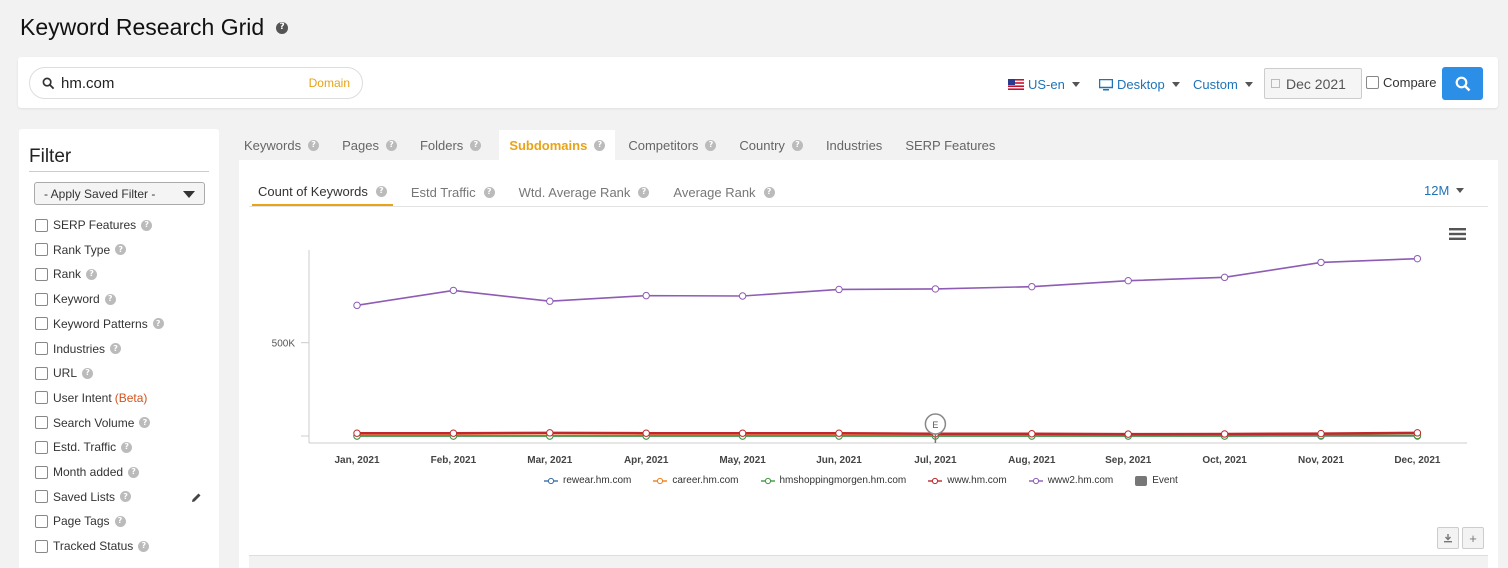 The image size is (1508, 568). Describe the element at coordinates (1316, 83) in the screenshot. I see `date-value: Dec 2021` at that location.